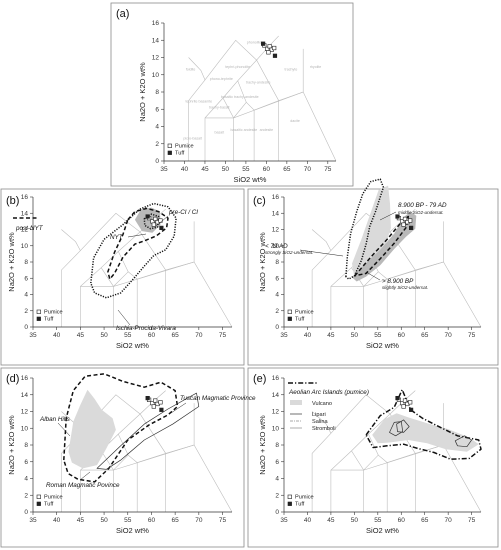 The image size is (501, 550). What do you see at coordinates (463, 441) in the screenshot?
I see `series-field-lipari` at bounding box center [463, 441].